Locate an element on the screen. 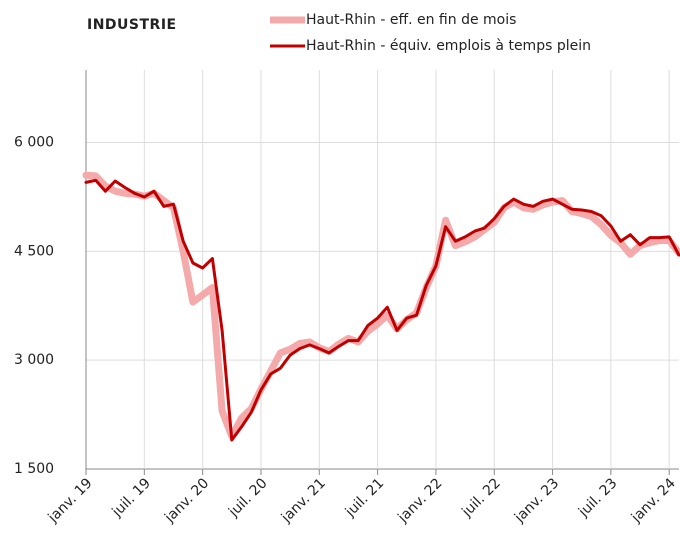  legend-label: Haut-Rhin - eff. en fin de mois is located at coordinates (411, 20).